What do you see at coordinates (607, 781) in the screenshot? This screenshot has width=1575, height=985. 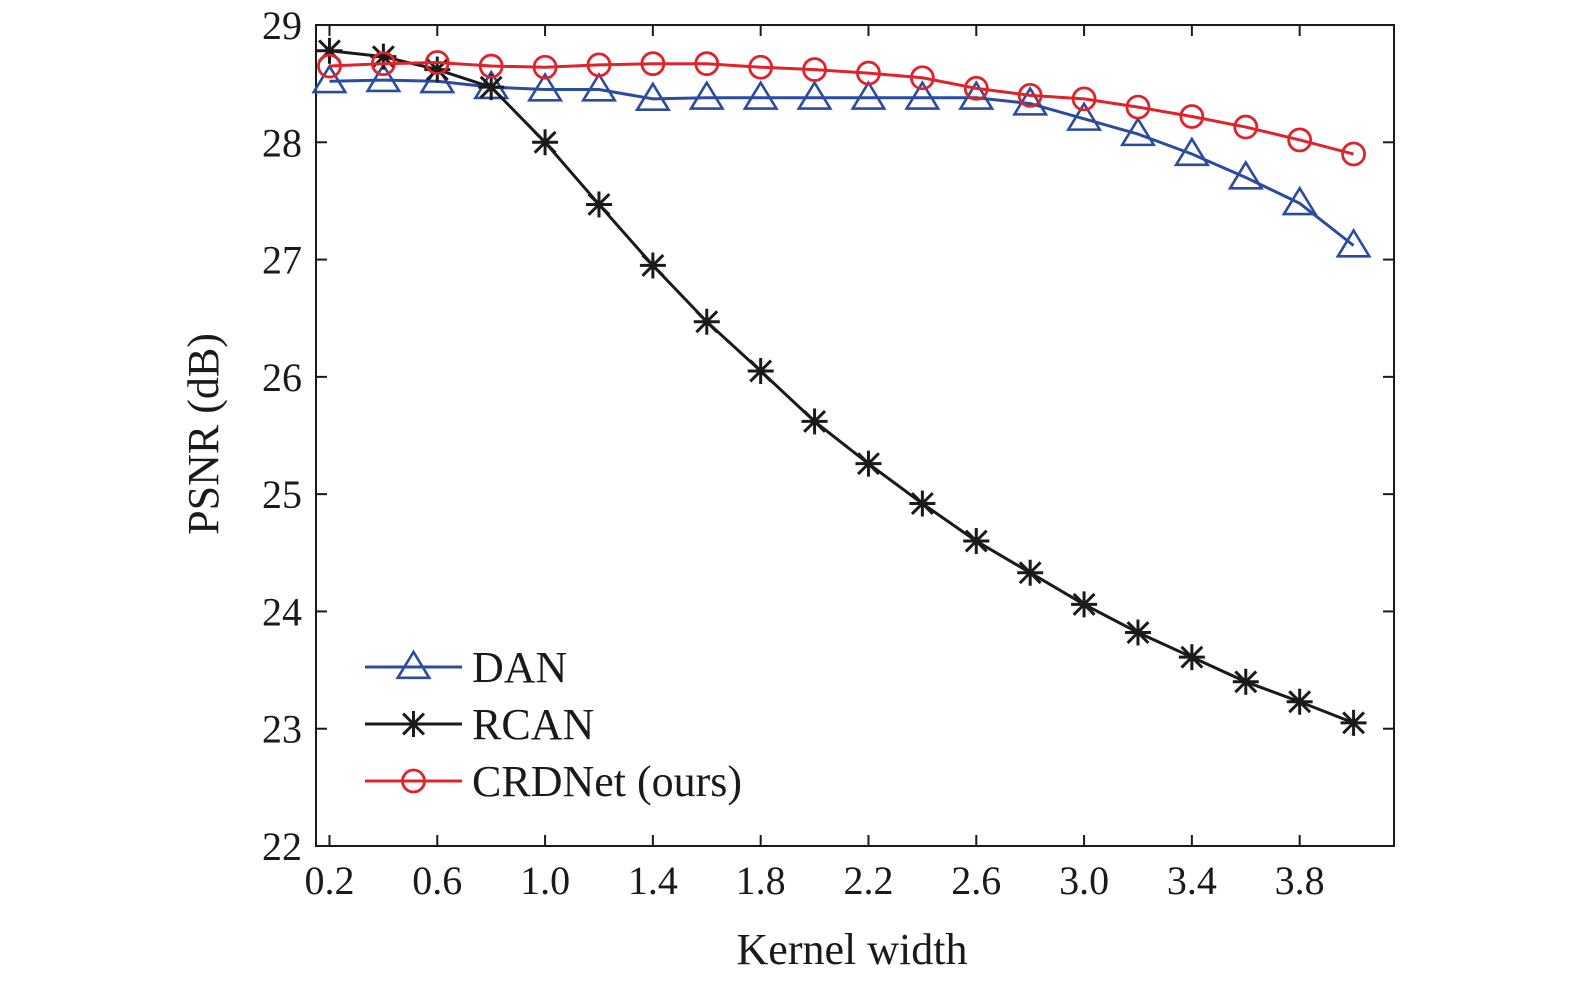 I see `legend-label: CRDNet (ours)` at bounding box center [607, 781].